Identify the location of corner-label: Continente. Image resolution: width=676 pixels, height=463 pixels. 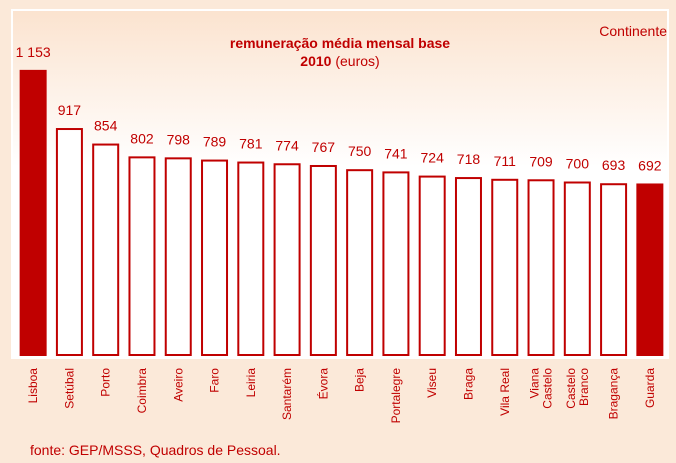
(633, 31).